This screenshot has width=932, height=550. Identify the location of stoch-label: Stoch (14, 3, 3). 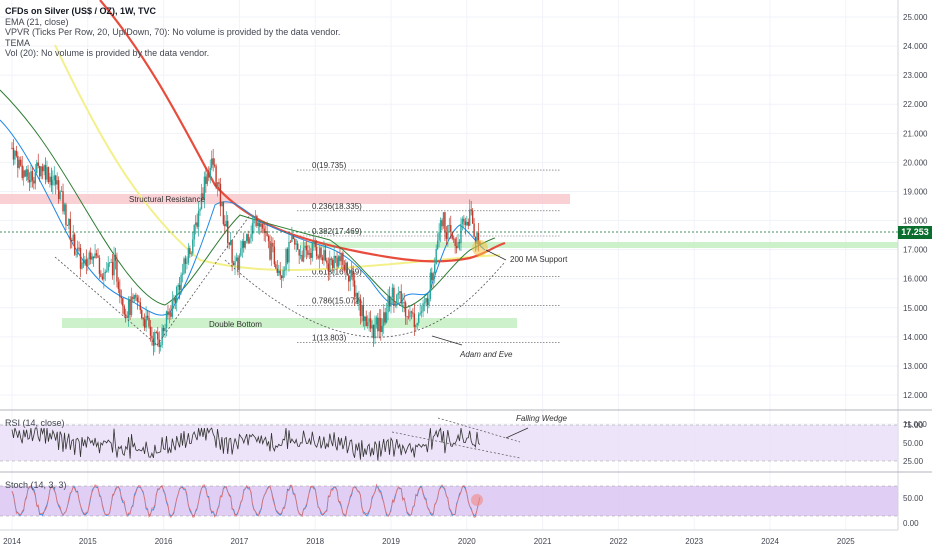
(36, 485).